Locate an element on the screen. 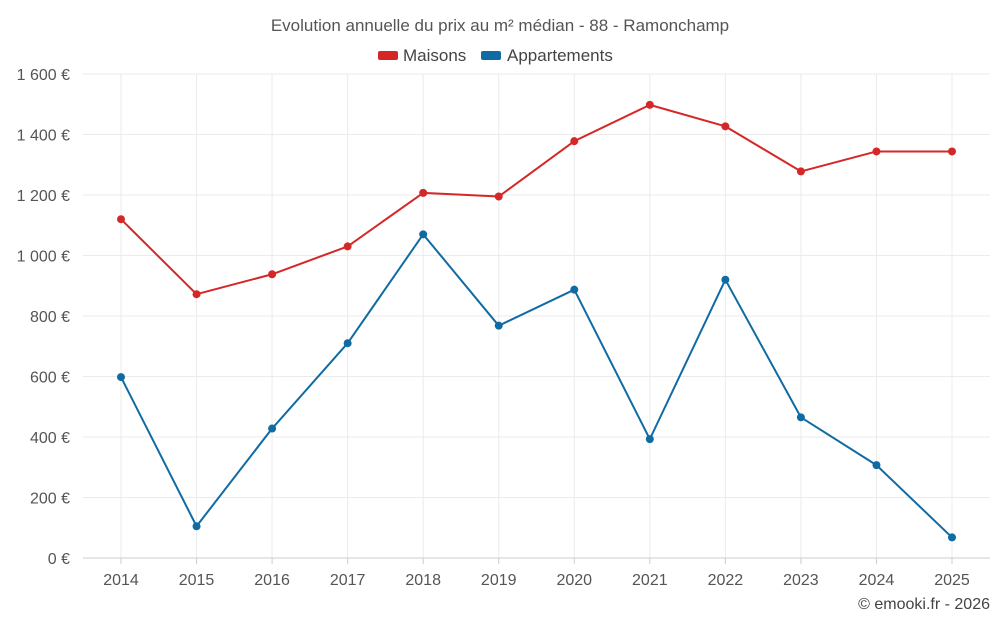 The image size is (1000, 625). x-tick-label: 2021 is located at coordinates (650, 580).